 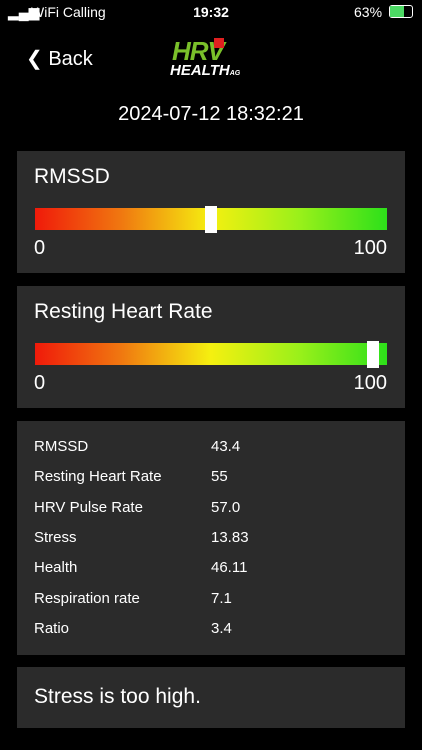 What do you see at coordinates (226, 507) in the screenshot?
I see `row-value: 57.0` at bounding box center [226, 507].